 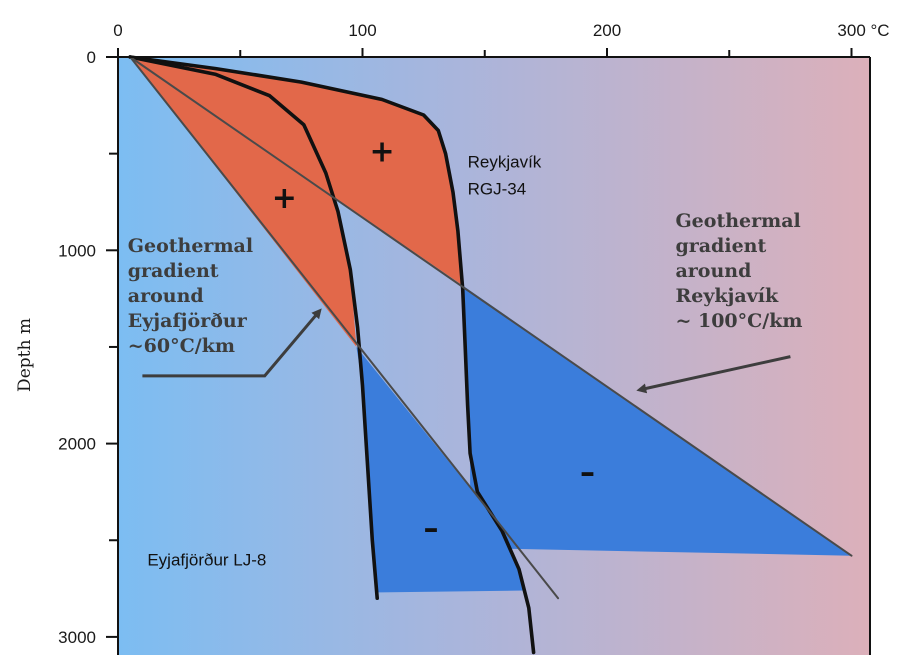 I want to click on well-label: RGJ-34, so click(x=497, y=188).